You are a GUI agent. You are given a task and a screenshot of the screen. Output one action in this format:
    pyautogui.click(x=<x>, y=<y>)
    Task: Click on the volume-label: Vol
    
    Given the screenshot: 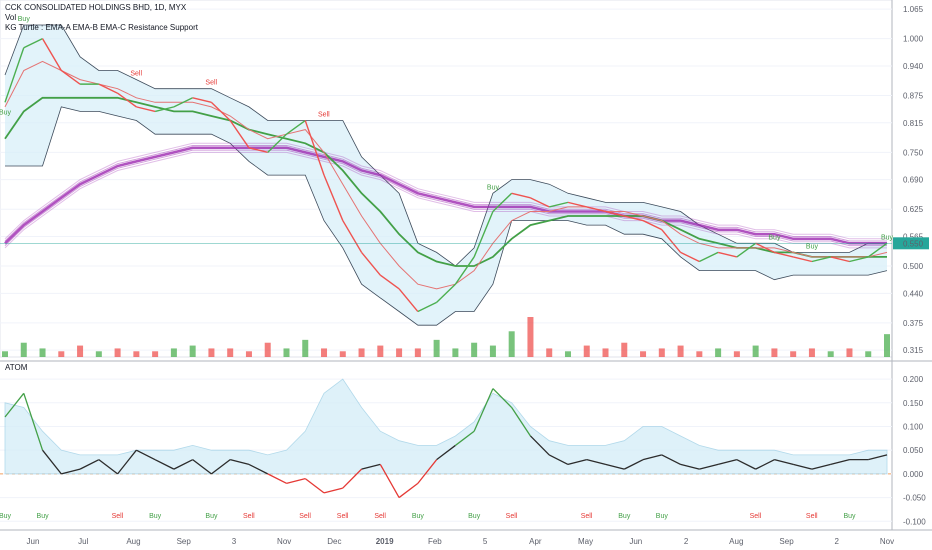 What is the action you would take?
    pyautogui.click(x=11, y=17)
    